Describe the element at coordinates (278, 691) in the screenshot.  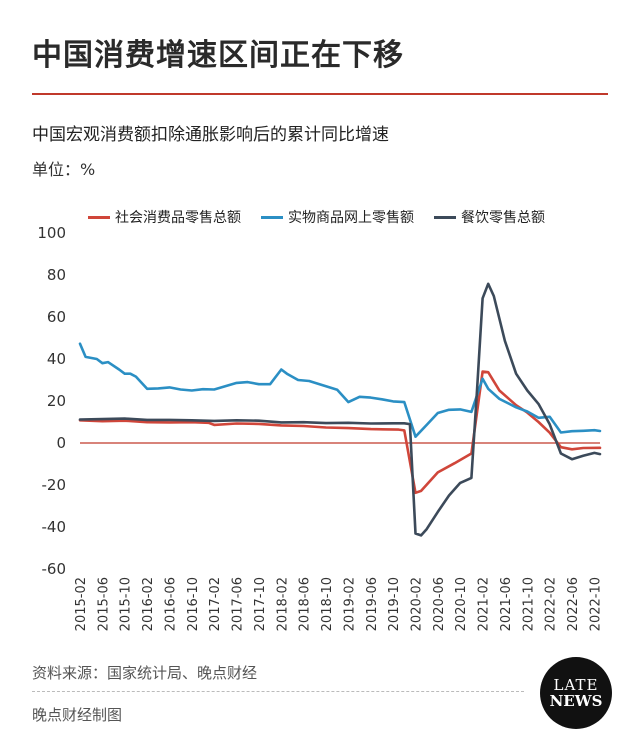
I see `source-divider` at that location.